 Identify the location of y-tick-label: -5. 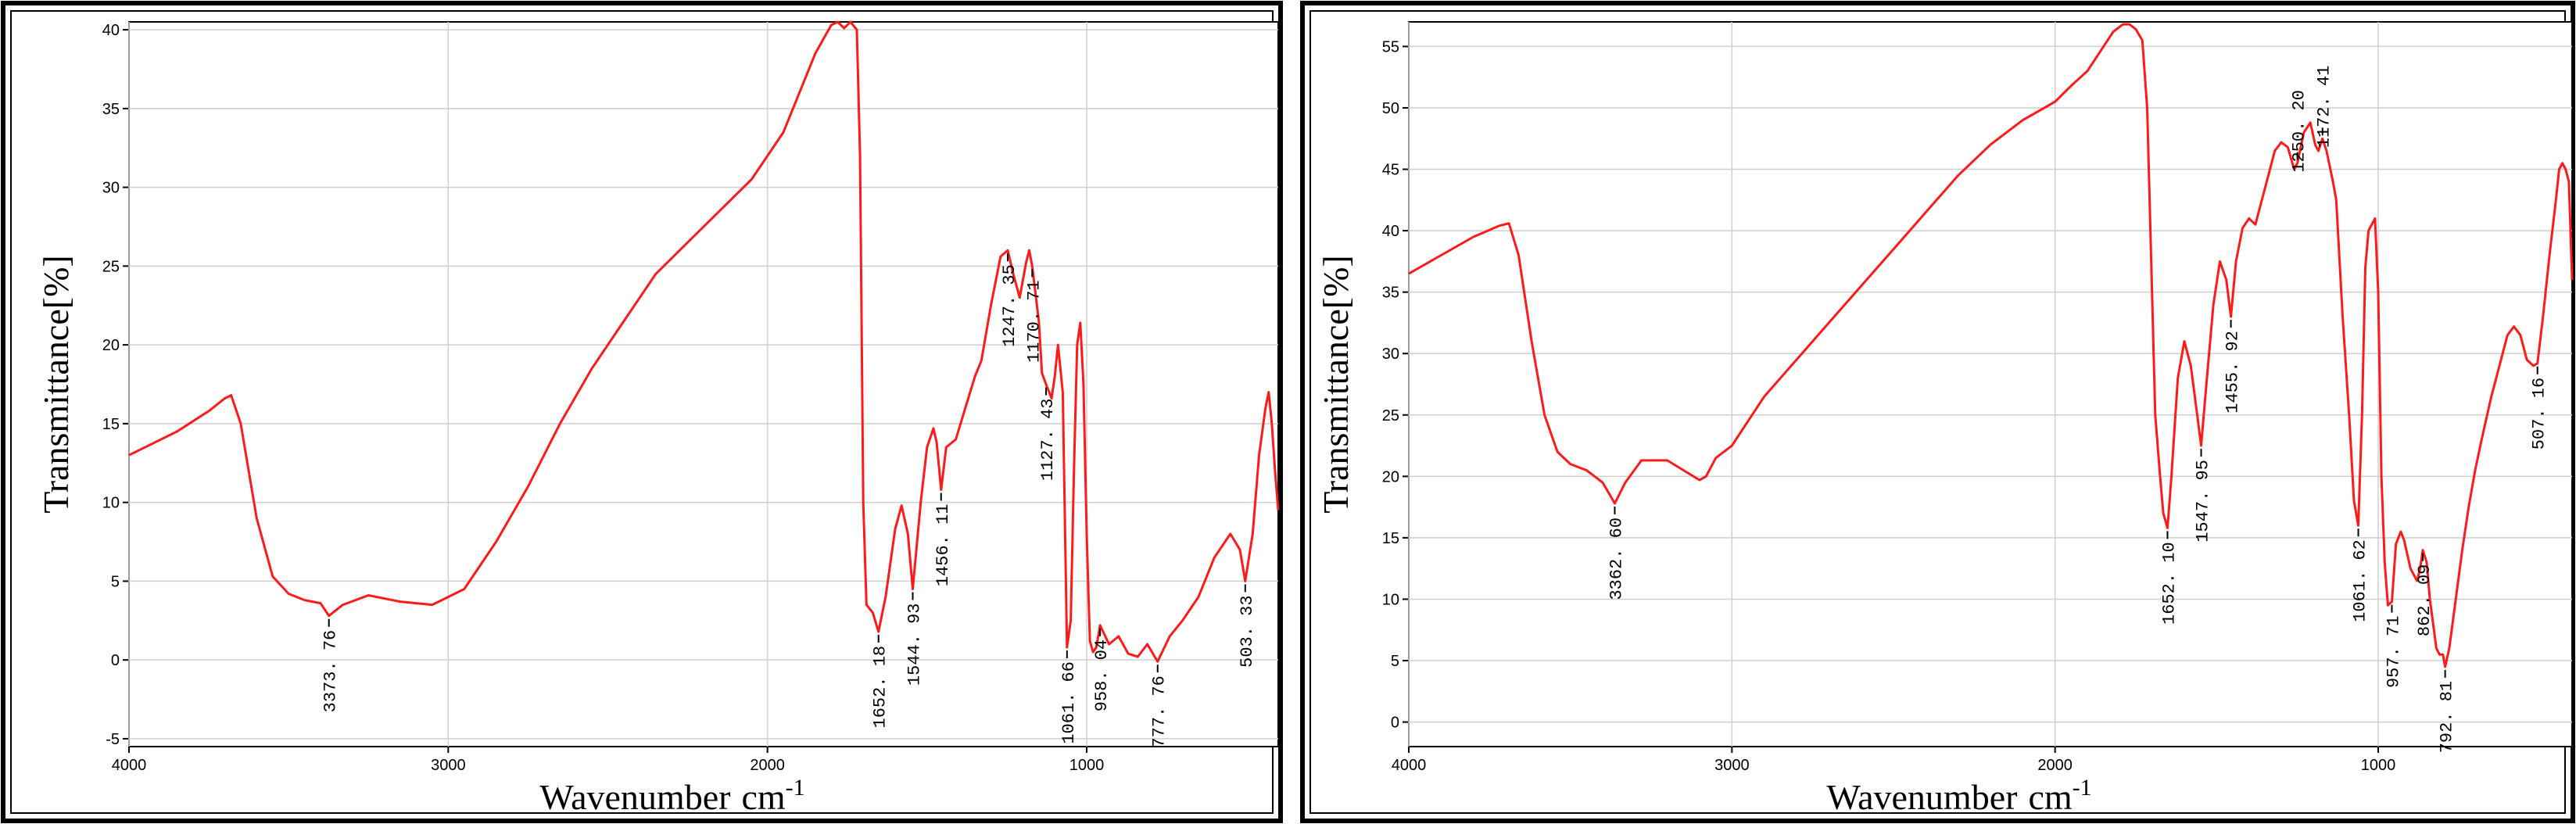
(113, 739).